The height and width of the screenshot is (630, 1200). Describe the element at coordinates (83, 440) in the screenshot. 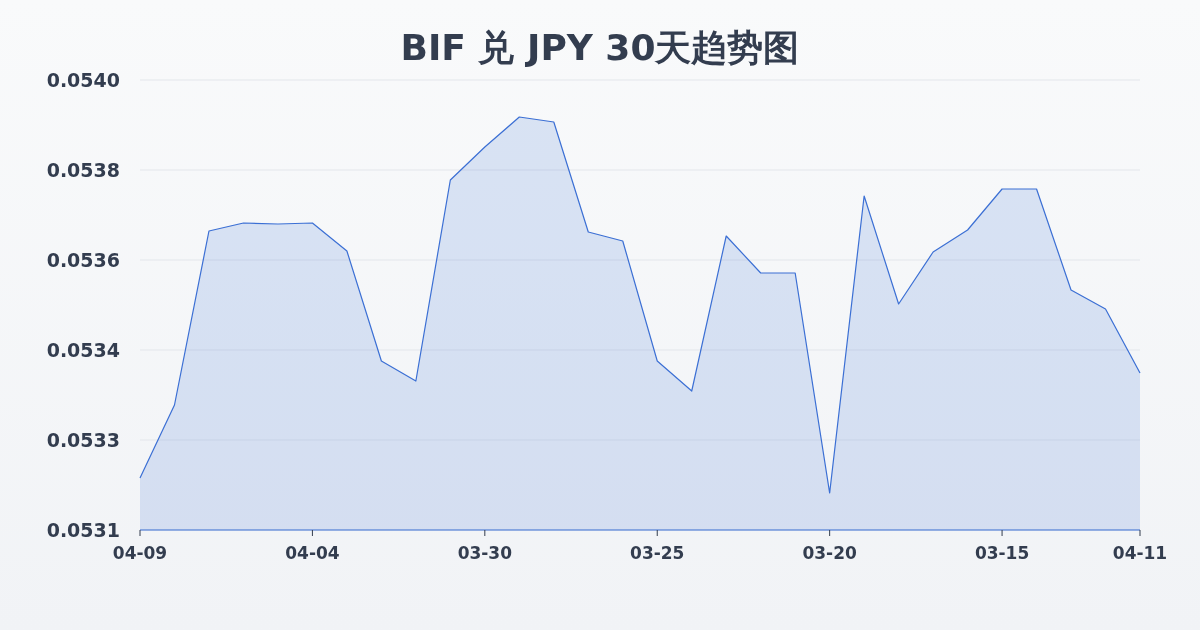

I see `y-tick-label: 0.0533` at that location.